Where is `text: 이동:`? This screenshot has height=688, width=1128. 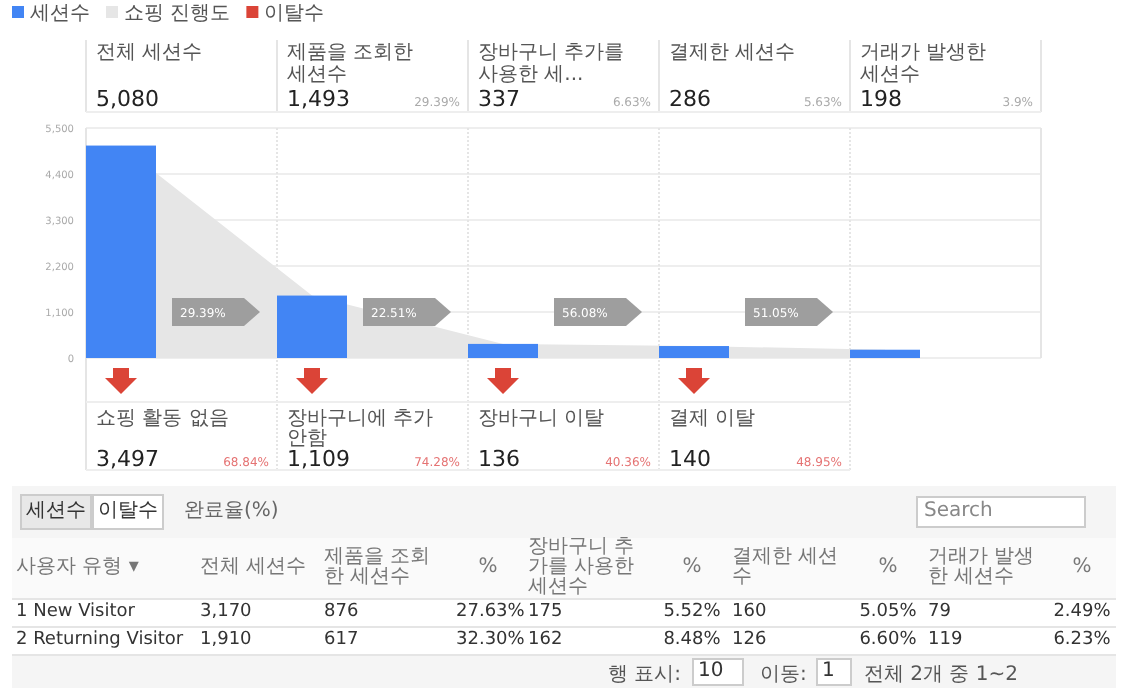 text: 이동: is located at coordinates (783, 675).